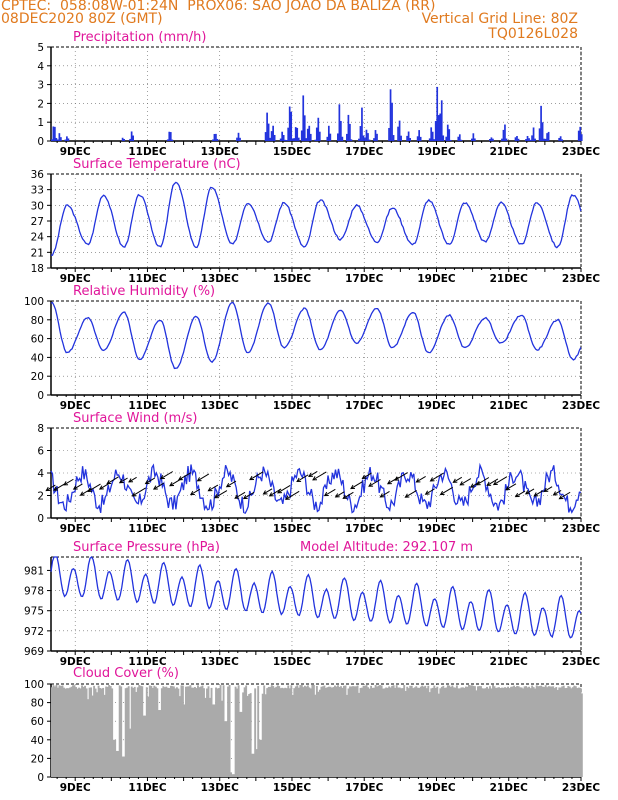  What do you see at coordinates (292, 662) in the screenshot?
I see `x-tick-label: 15DEC` at bounding box center [292, 662].